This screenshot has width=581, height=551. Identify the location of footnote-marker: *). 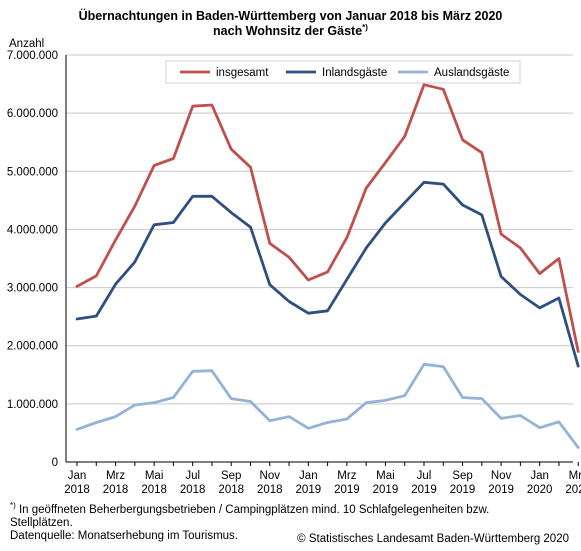
(13, 506).